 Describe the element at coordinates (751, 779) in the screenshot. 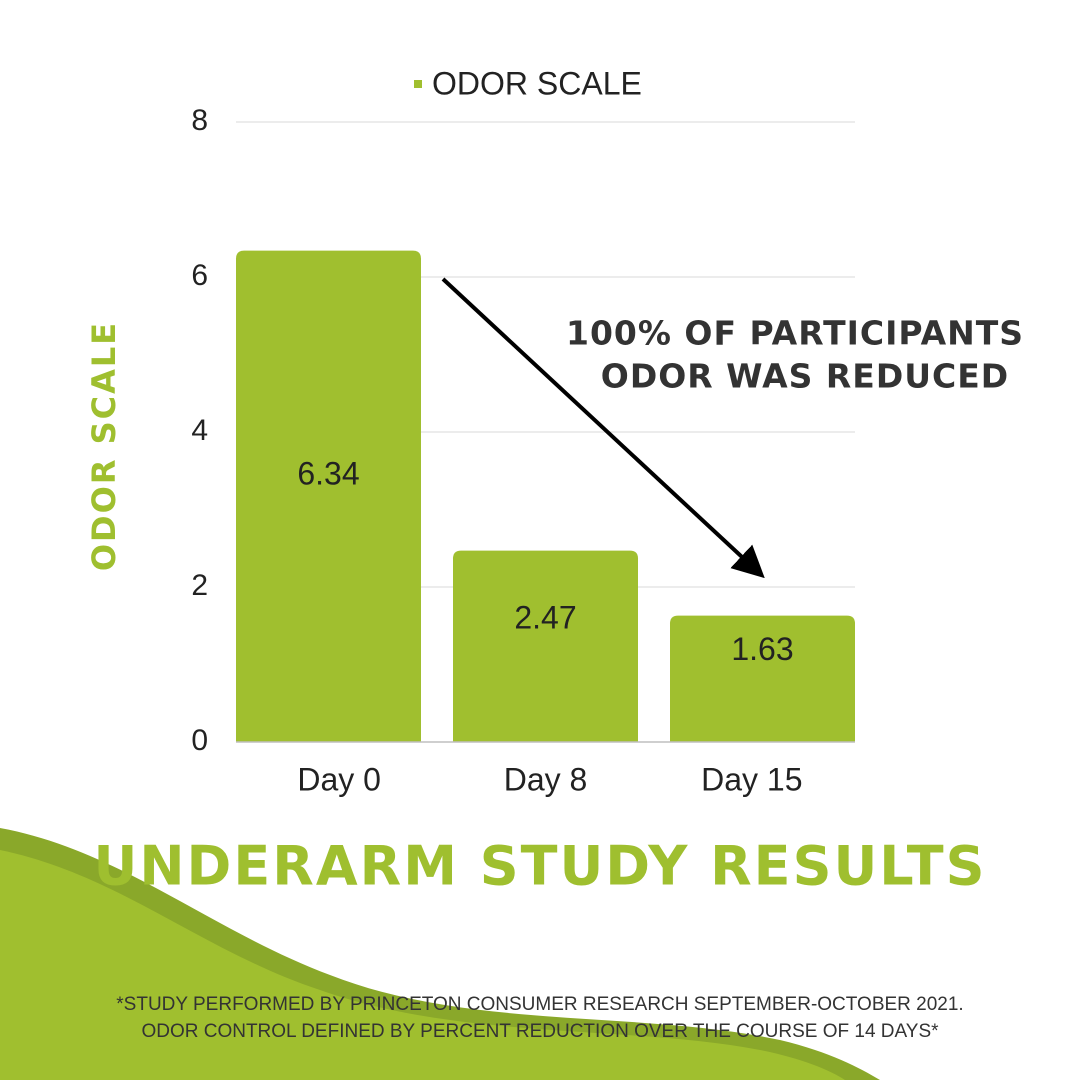

I see `x-tick-label: Day 15` at that location.